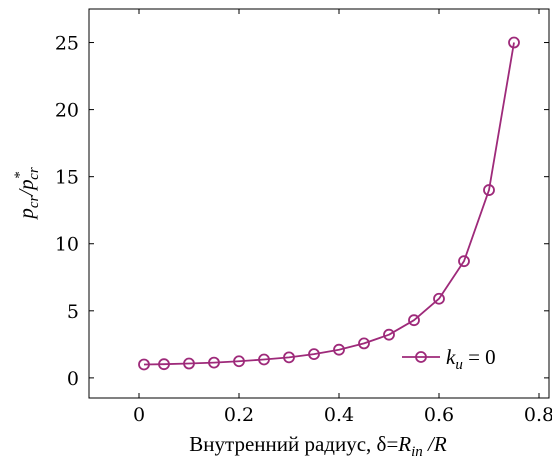 The height and width of the screenshot is (463, 552). What do you see at coordinates (20, 175) in the screenshot?
I see `y-axis-title-sup2: *` at bounding box center [20, 175].